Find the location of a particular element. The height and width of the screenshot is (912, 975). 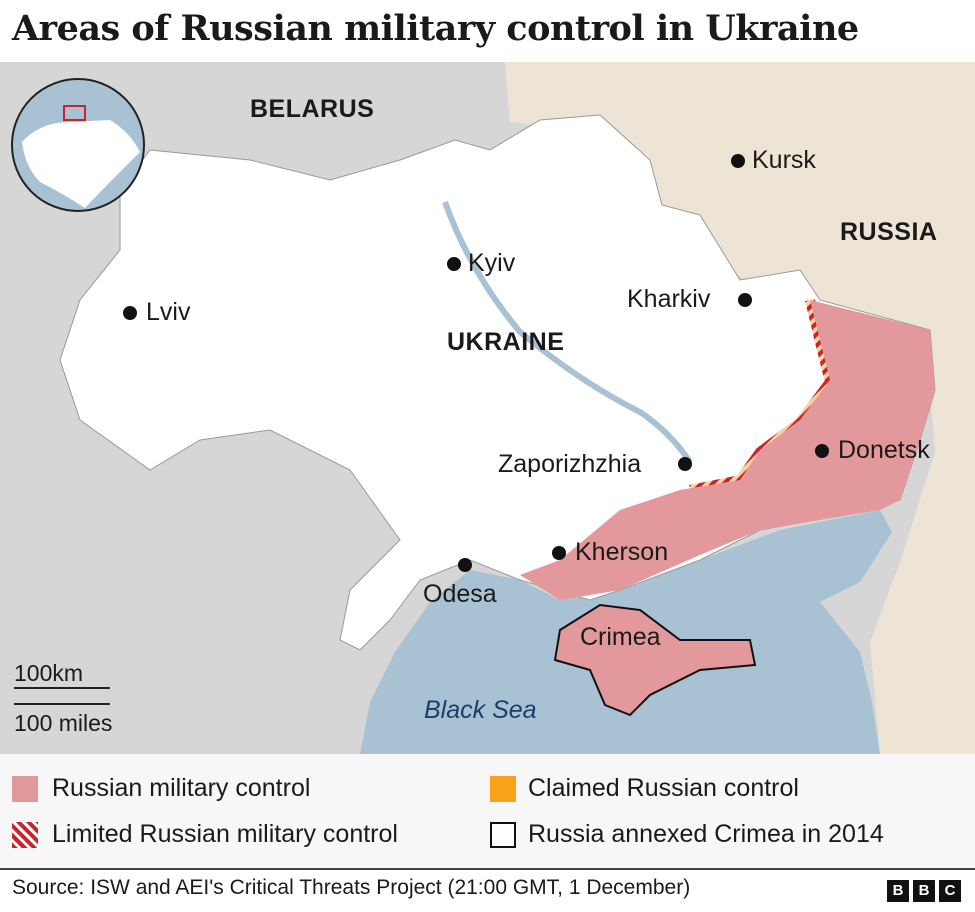

legend-label: Russia annexed Crimea in 2014 is located at coordinates (706, 834).